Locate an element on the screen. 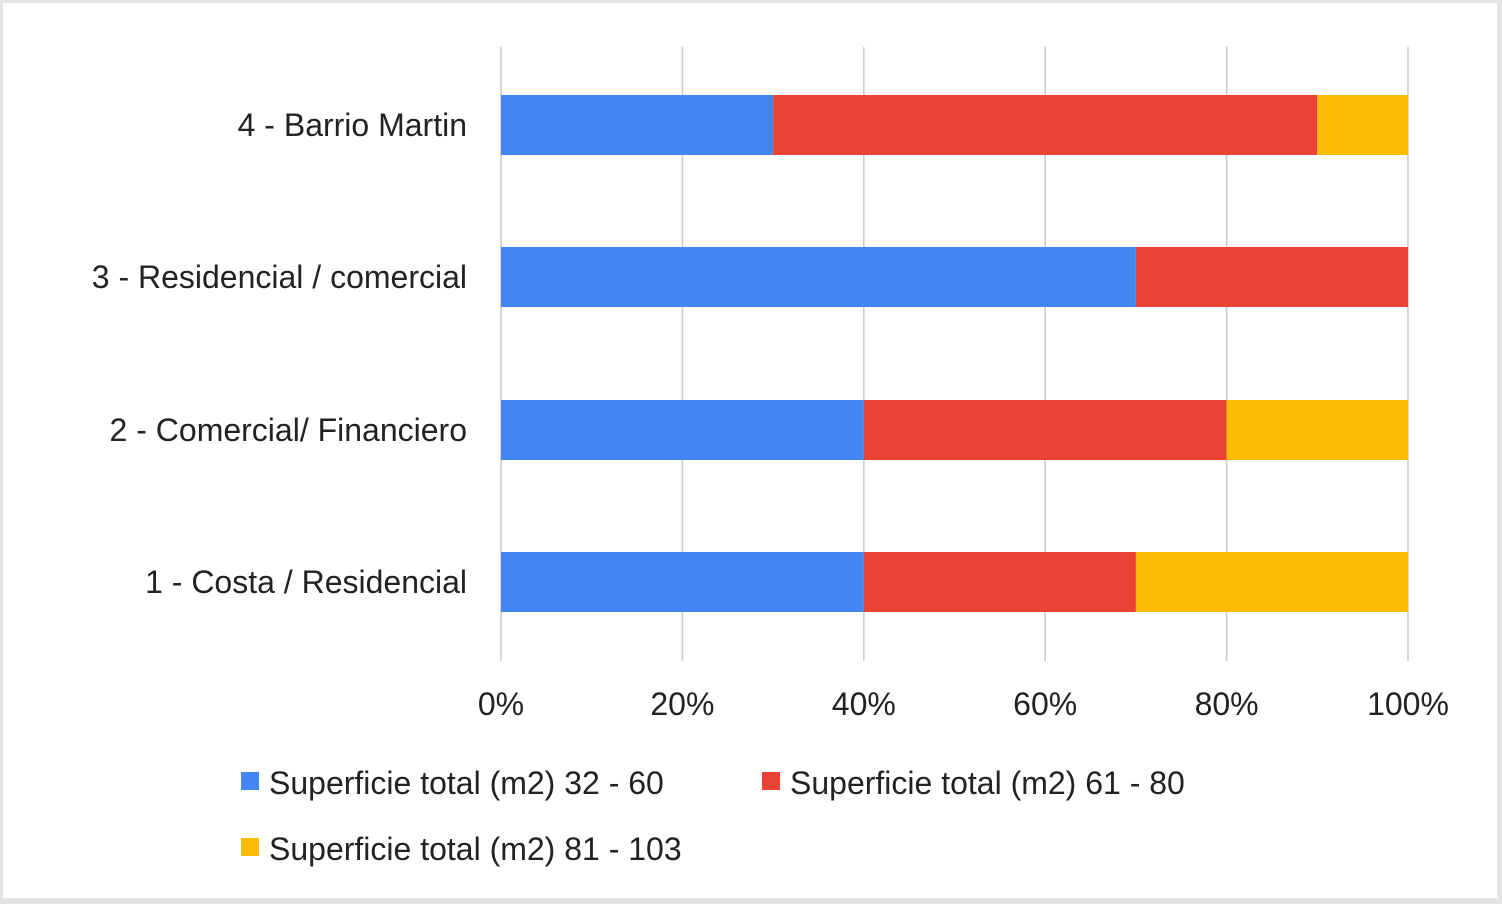 The height and width of the screenshot is (904, 1502). x-tick-label: 80% is located at coordinates (1227, 704).